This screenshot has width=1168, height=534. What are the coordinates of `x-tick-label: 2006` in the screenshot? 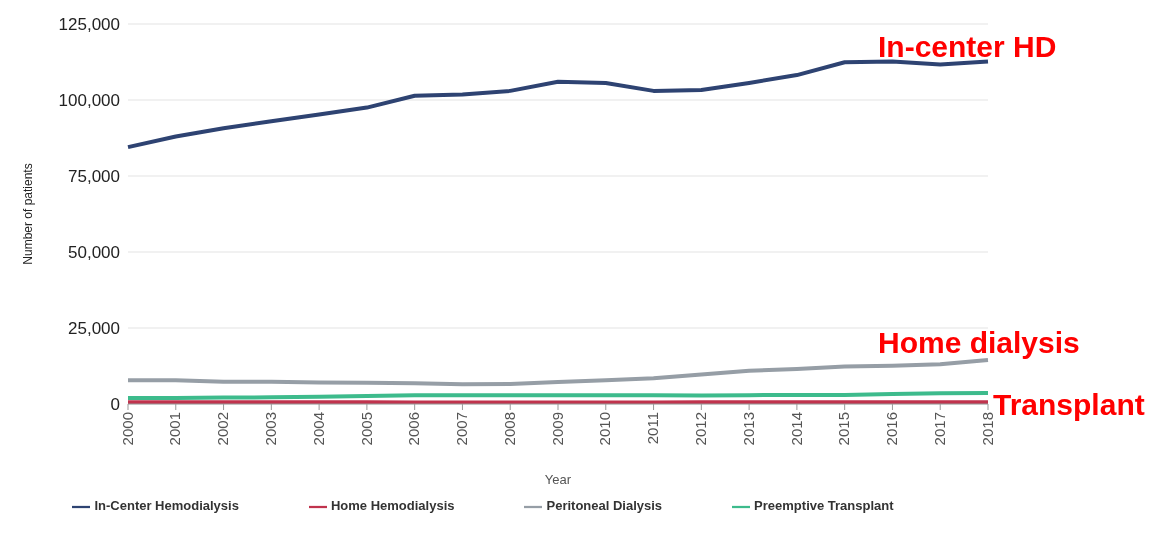 It's located at (414, 429).